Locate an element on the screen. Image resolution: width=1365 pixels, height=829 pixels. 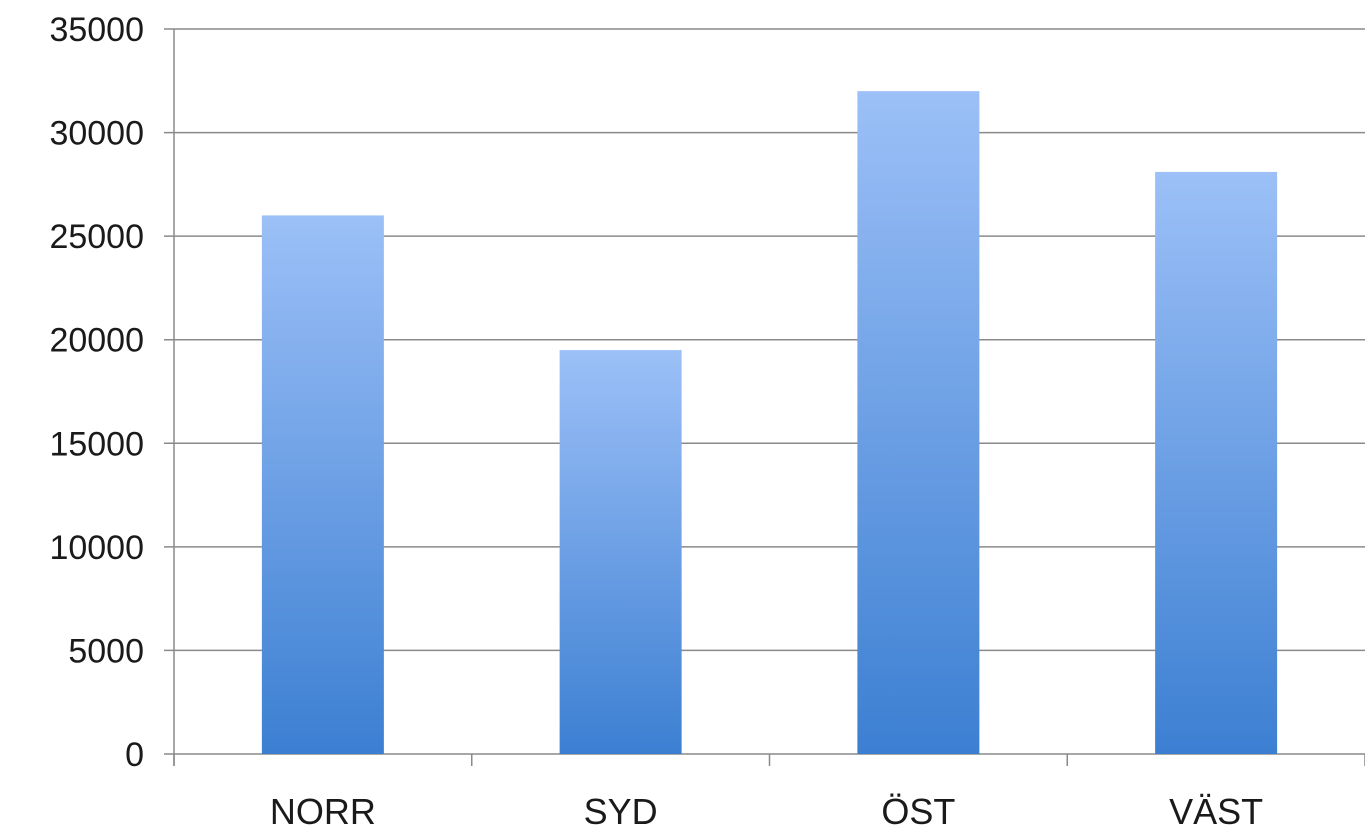
bar-norr is located at coordinates (322, 484).